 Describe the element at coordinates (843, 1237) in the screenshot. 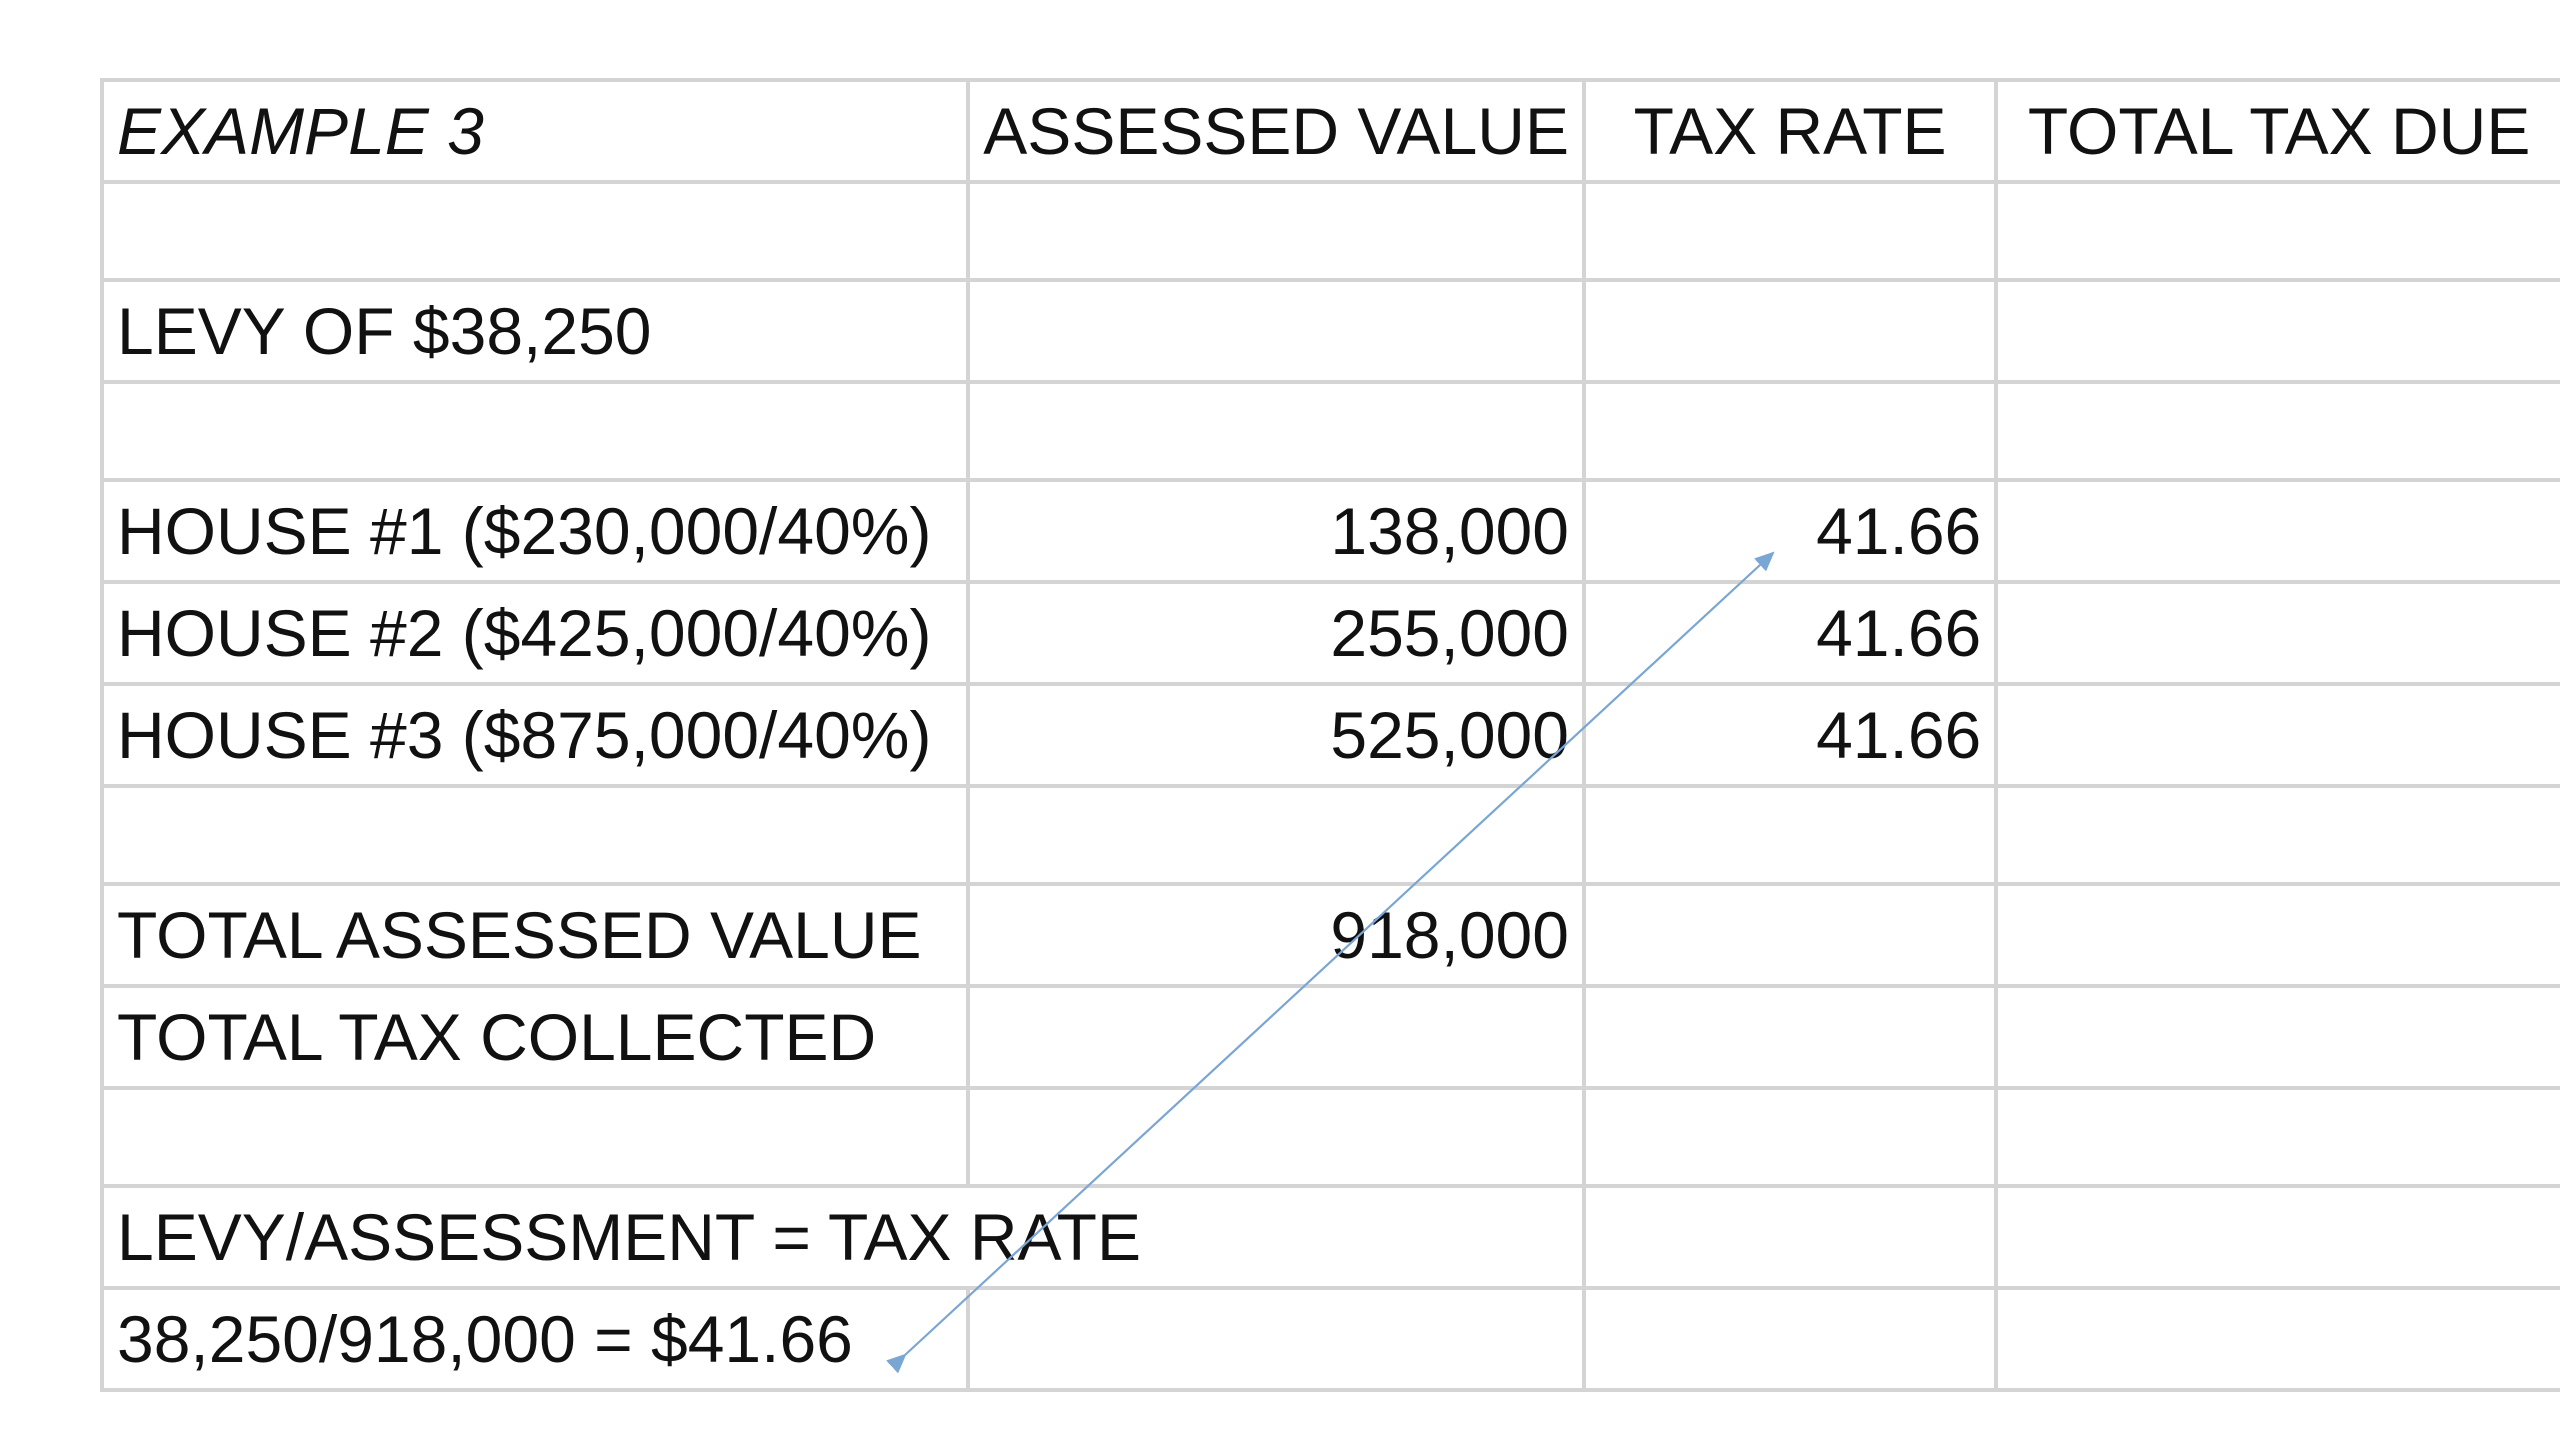

I see `formula-definition-cell: LEVY/ASSESSMENT = TAX RATE` at that location.